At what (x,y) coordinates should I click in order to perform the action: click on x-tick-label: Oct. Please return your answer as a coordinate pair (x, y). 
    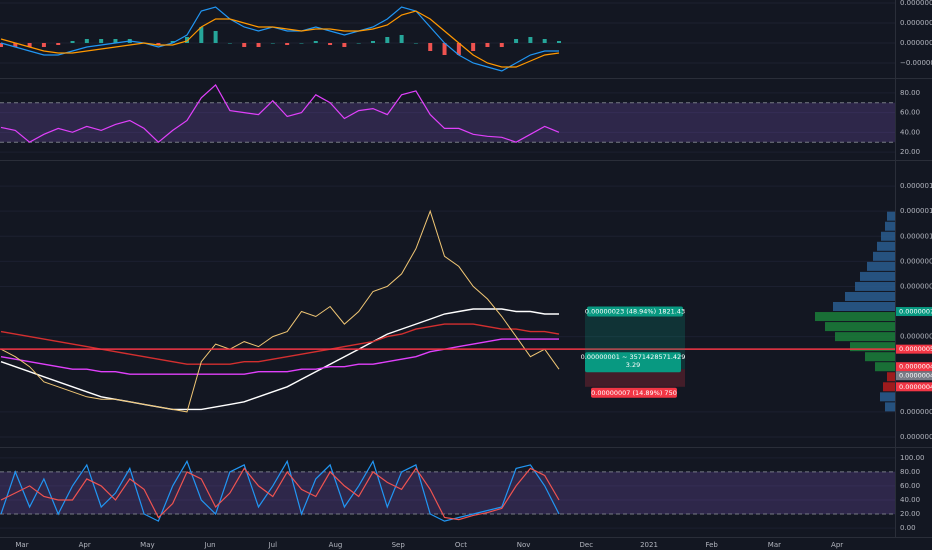
    Looking at the image, I should click on (461, 545).